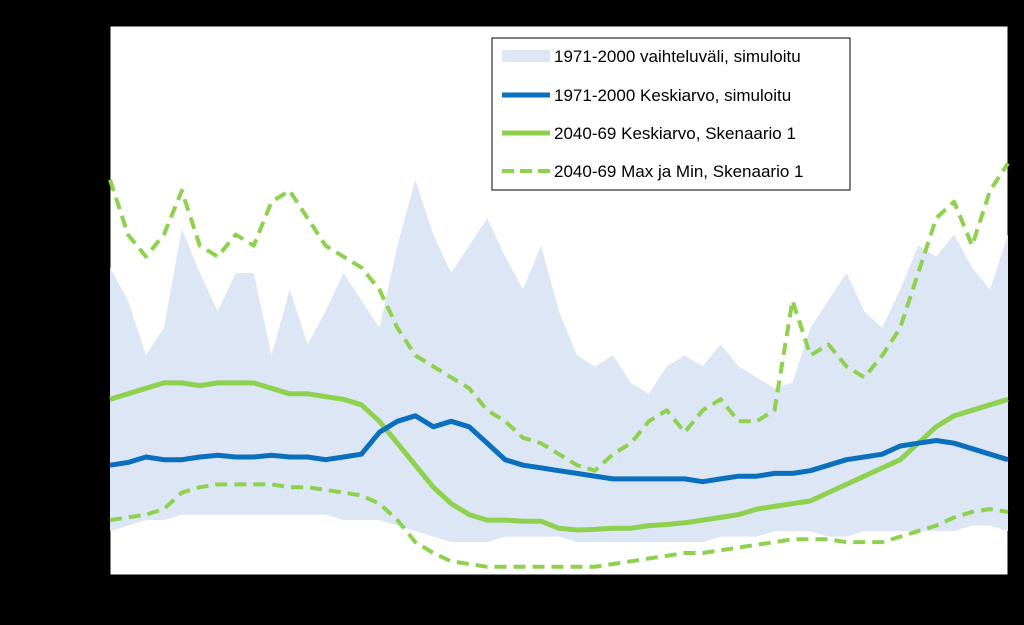 This screenshot has width=1024, height=625. I want to click on legend-box, so click(671, 114).